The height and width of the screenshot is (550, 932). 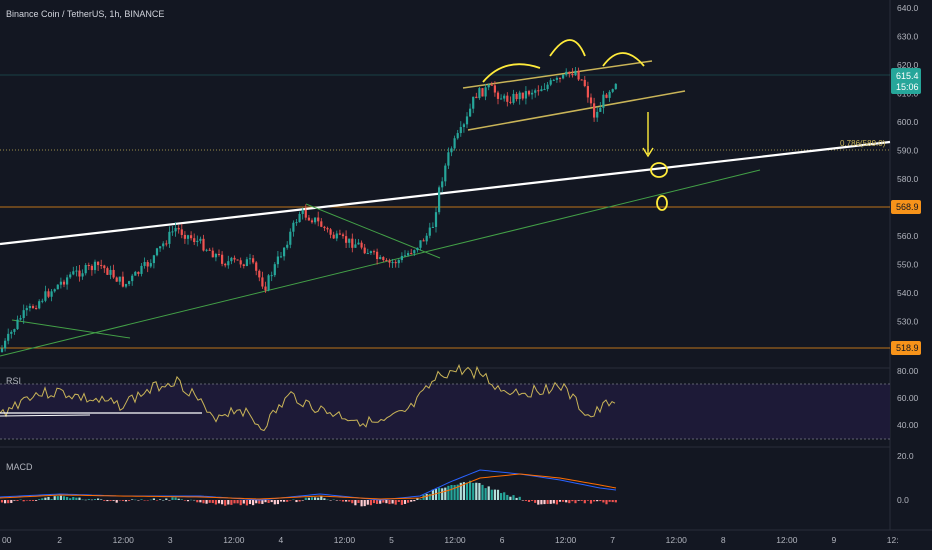 I want to click on projection-arrow, so click(x=648, y=135).